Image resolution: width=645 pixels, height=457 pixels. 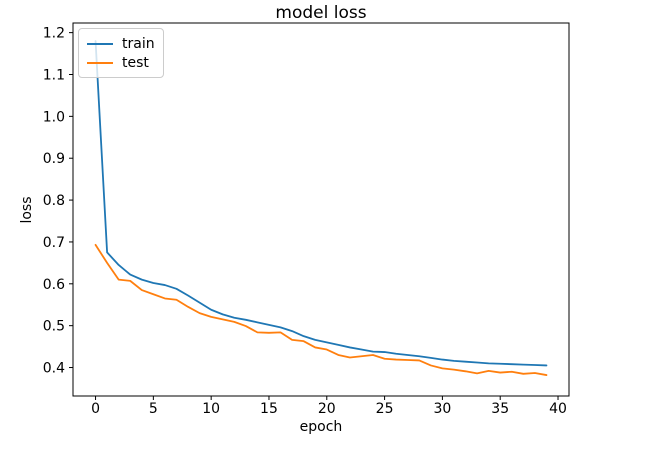 What do you see at coordinates (211, 409) in the screenshot?
I see `x-tick-label: 10` at bounding box center [211, 409].